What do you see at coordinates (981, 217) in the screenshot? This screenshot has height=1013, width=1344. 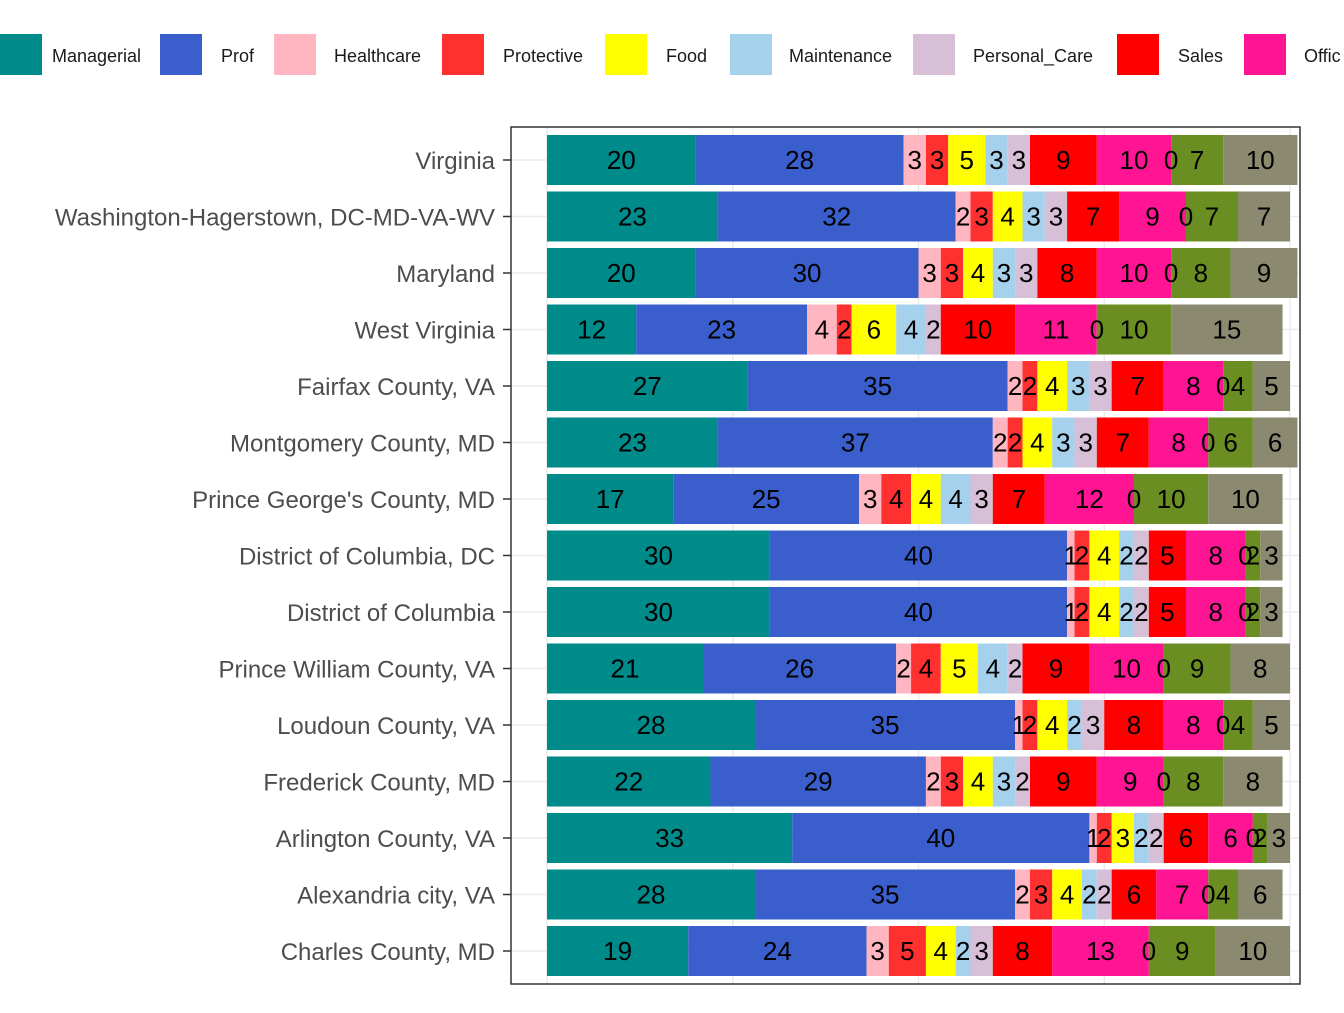 I see `bar-label-1-3: 3` at bounding box center [981, 217].